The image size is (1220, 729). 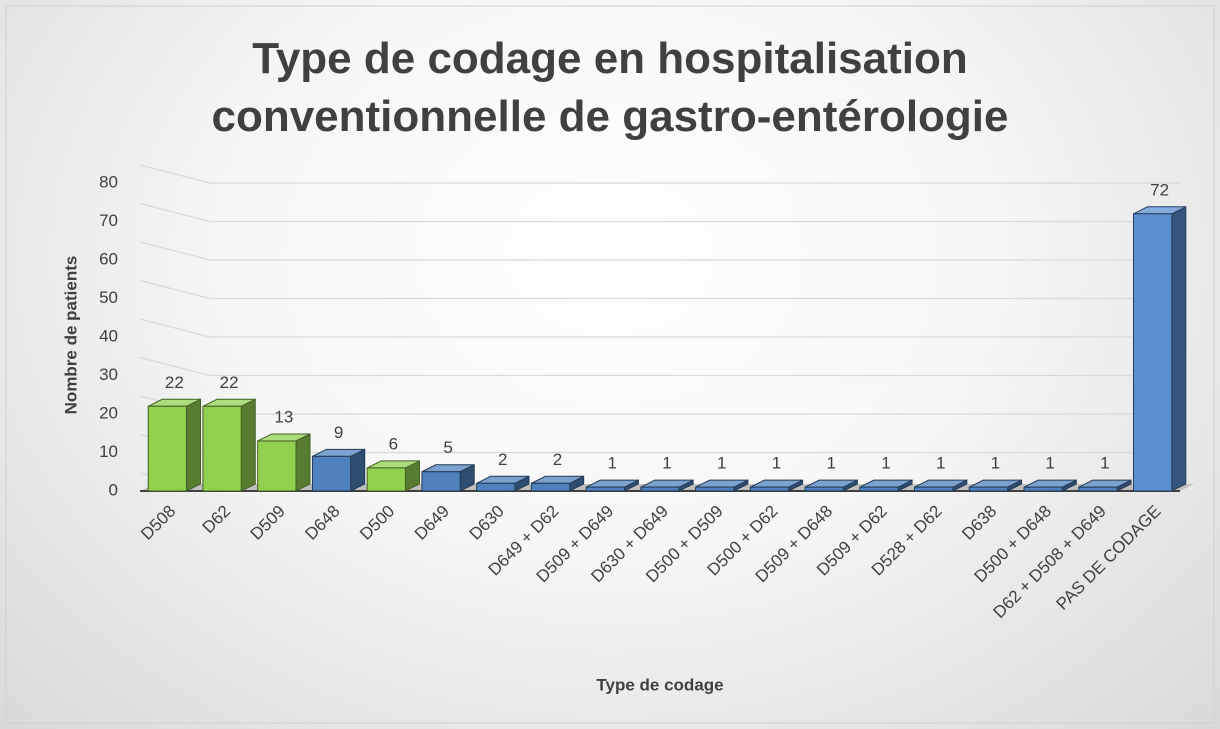 What do you see at coordinates (108, 374) in the screenshot?
I see `y-tick-label: 30` at bounding box center [108, 374].